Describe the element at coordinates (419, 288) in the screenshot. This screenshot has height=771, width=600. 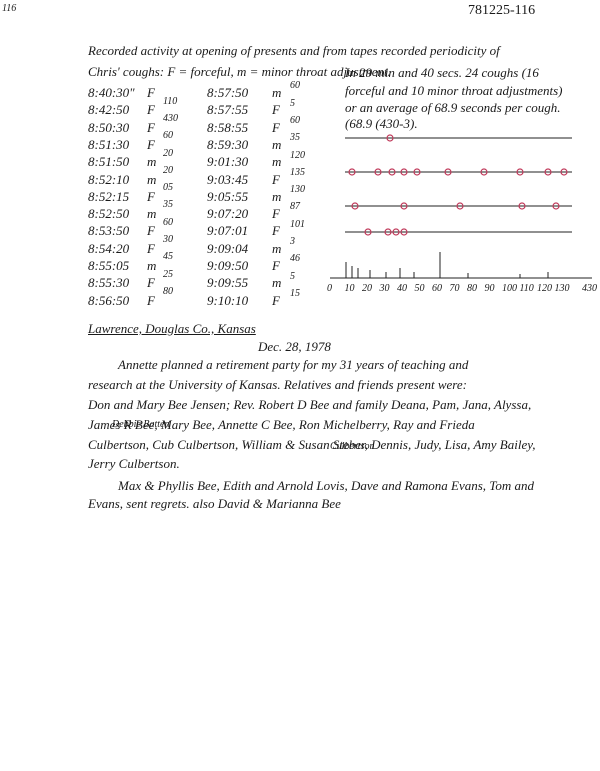
I see `axis-label: 50` at that location.